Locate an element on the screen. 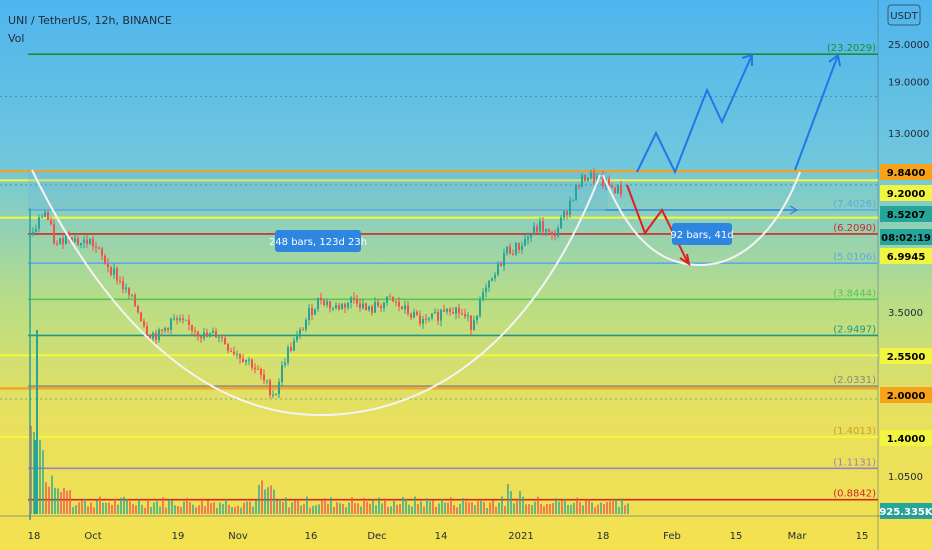 This screenshot has width=932, height=550. range-label: 92 bars, 41d is located at coordinates (701, 235).